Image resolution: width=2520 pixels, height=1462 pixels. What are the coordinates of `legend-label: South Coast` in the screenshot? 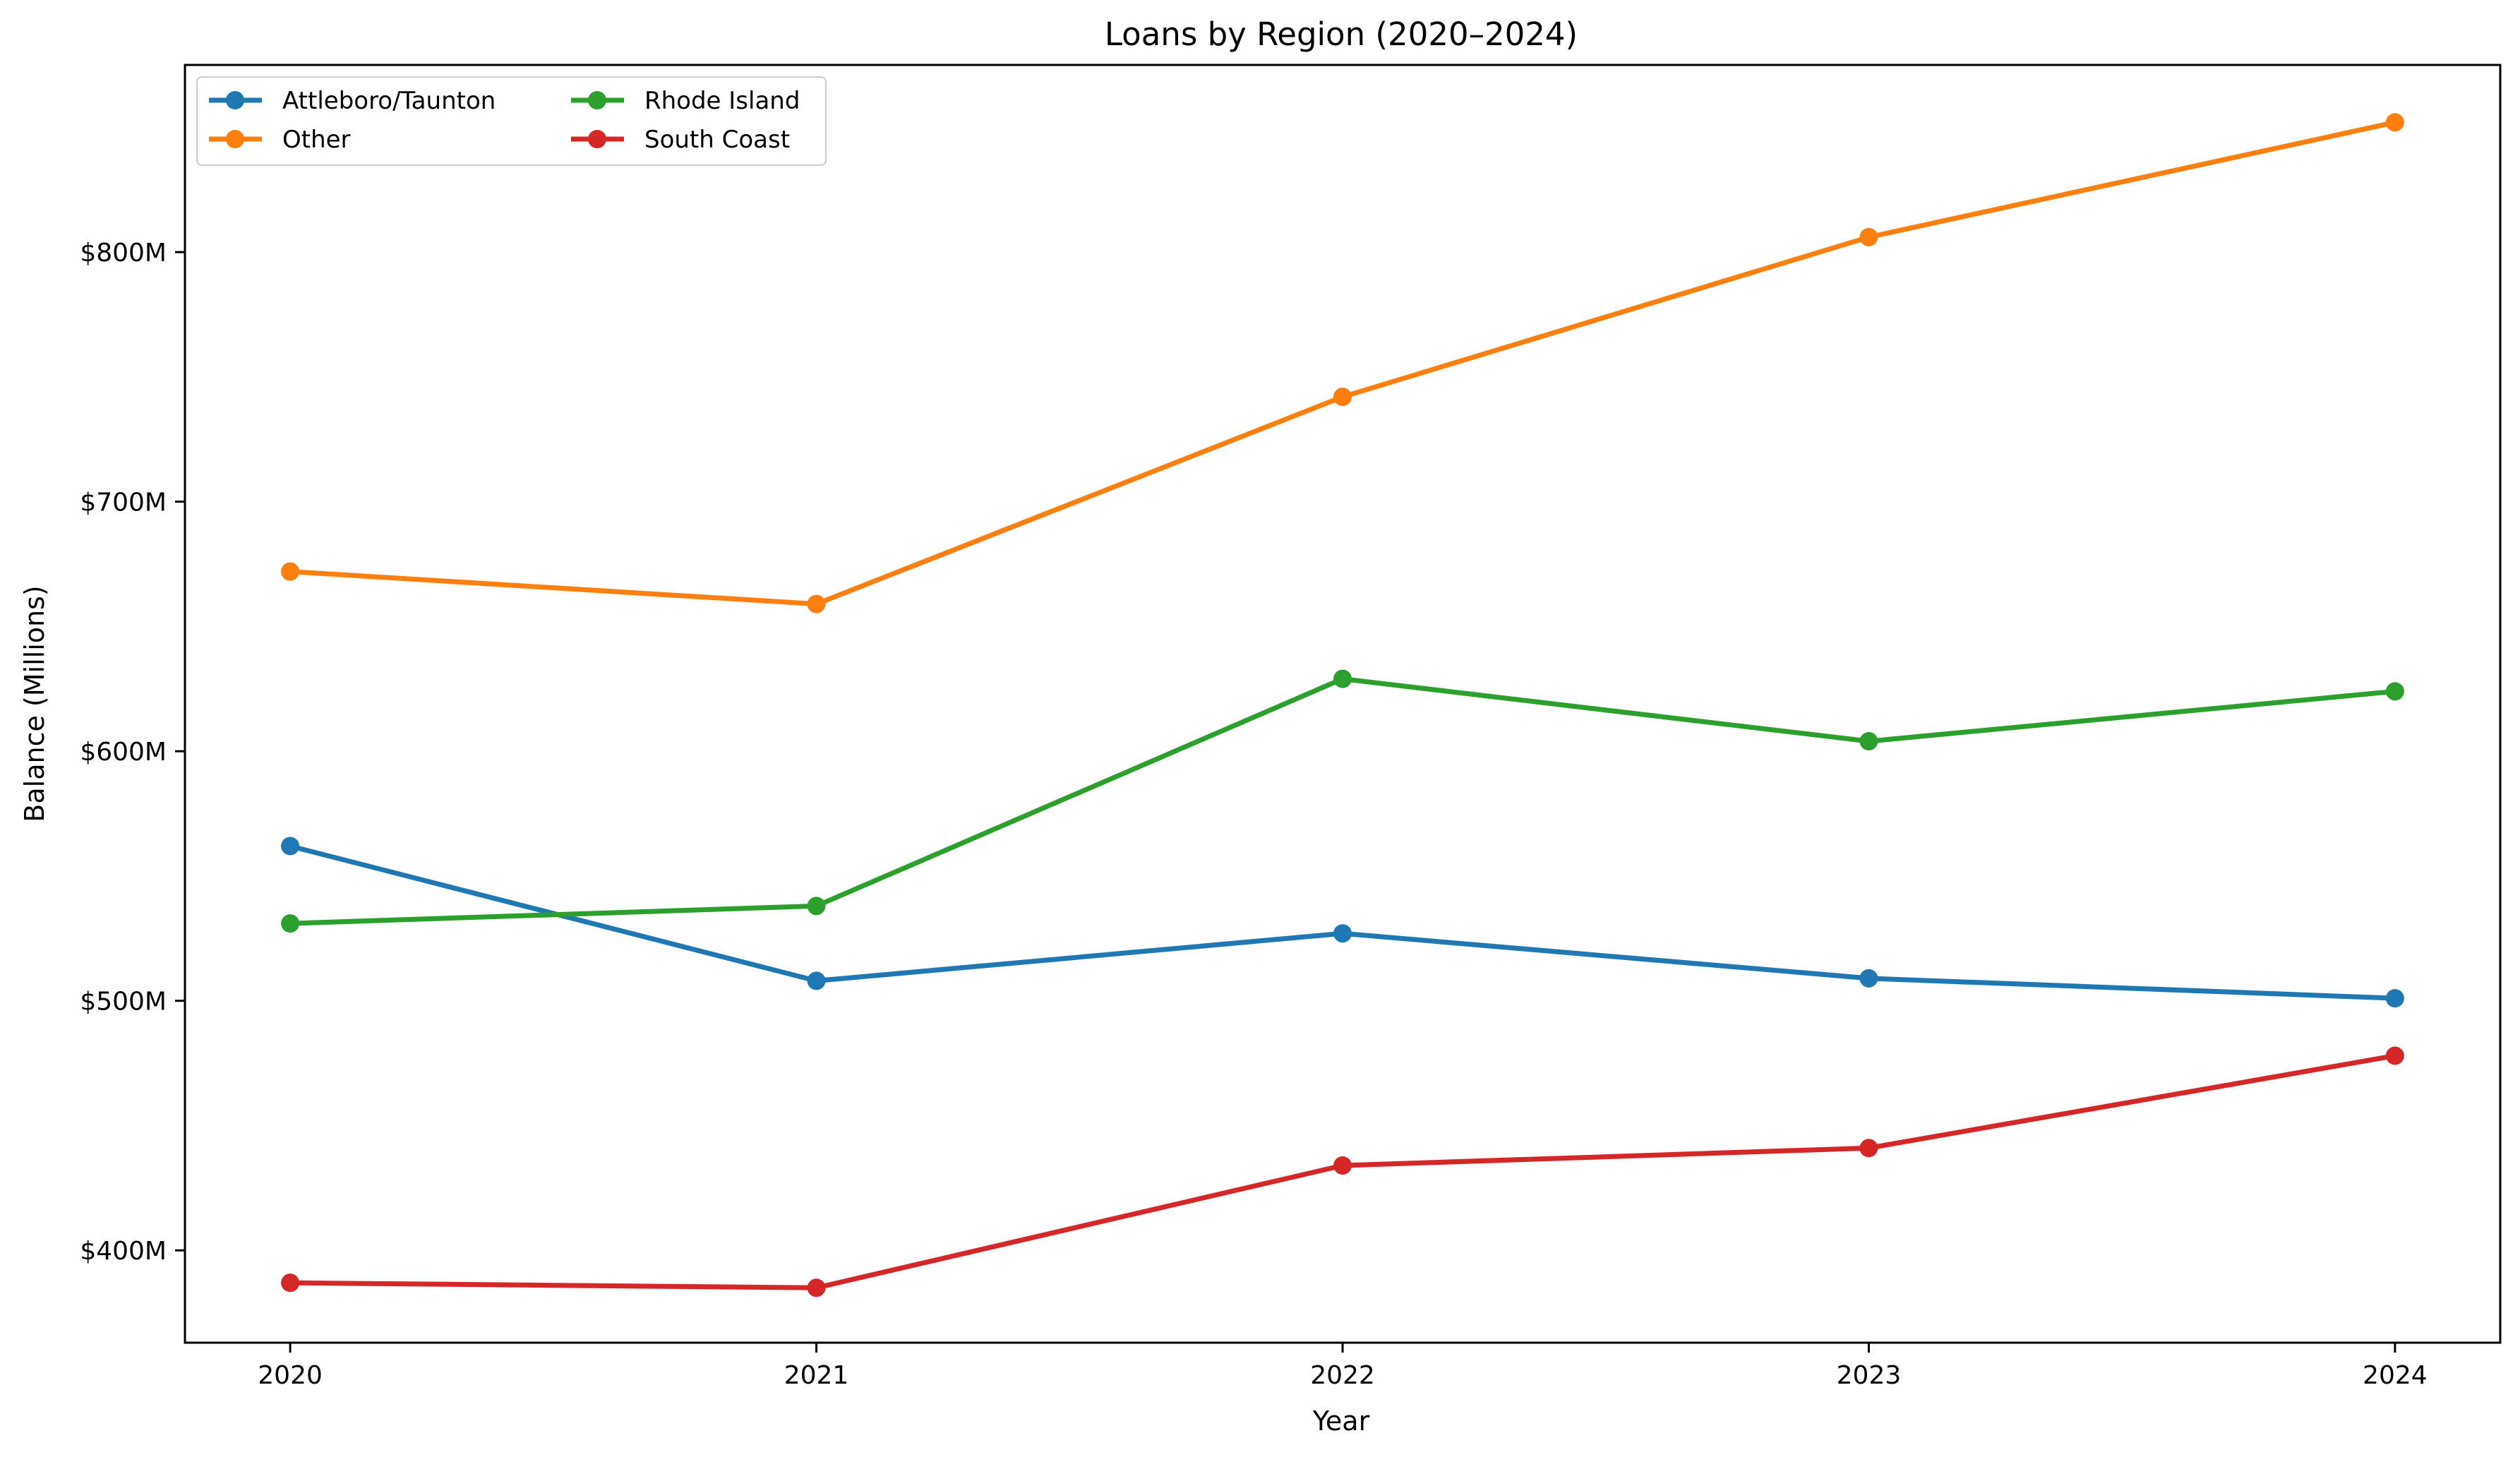 It's located at (717, 140).